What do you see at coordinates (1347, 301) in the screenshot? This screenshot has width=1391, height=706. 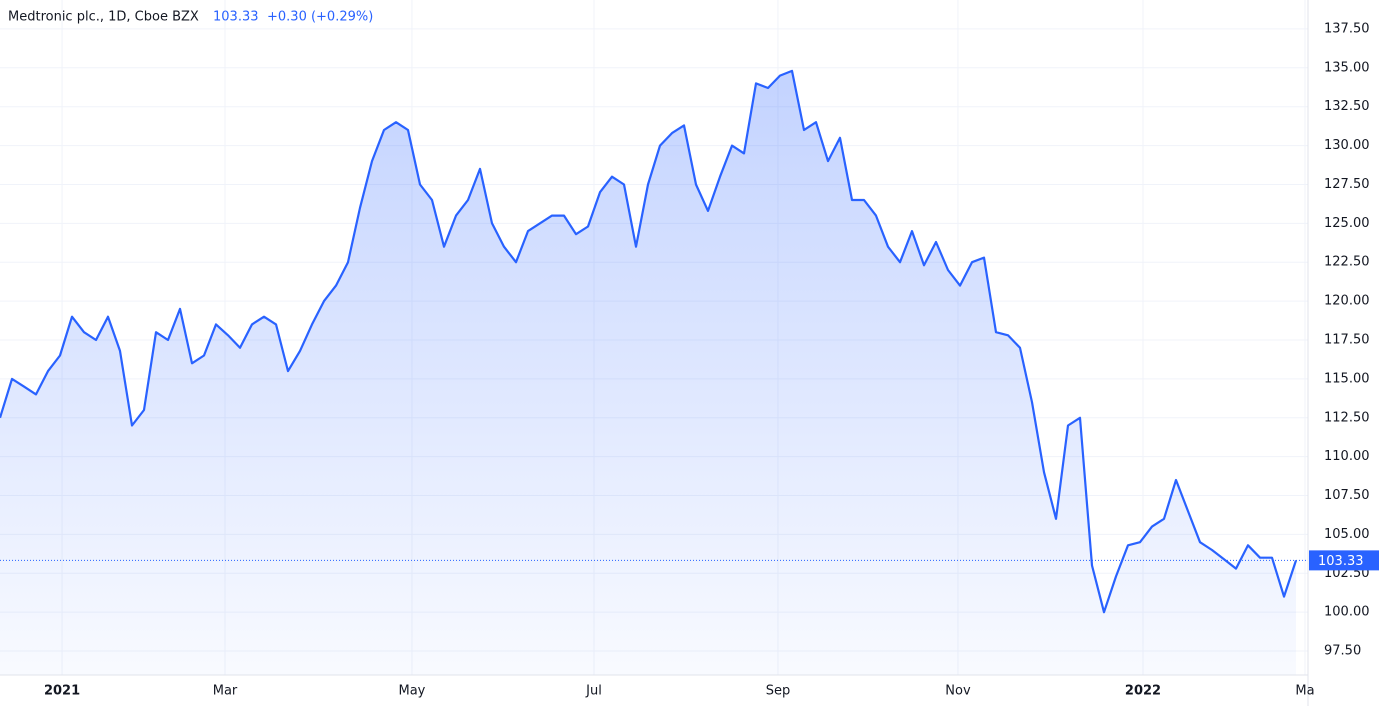 I see `y-tick-label: 120.00` at bounding box center [1347, 301].